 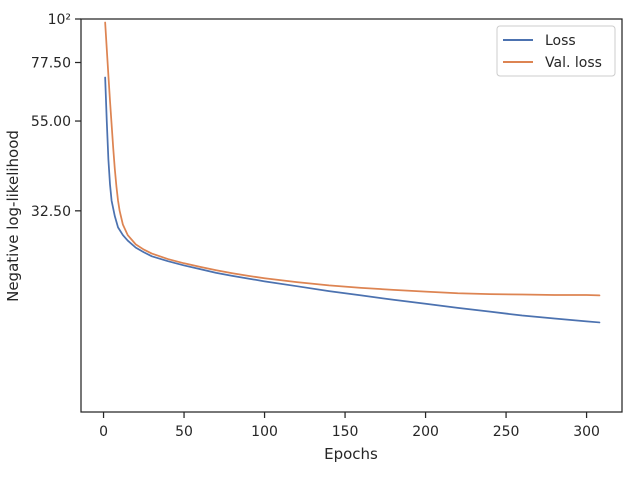 I want to click on y-ticks: 32.50 55.00 77.50 10², so click(x=56, y=116).